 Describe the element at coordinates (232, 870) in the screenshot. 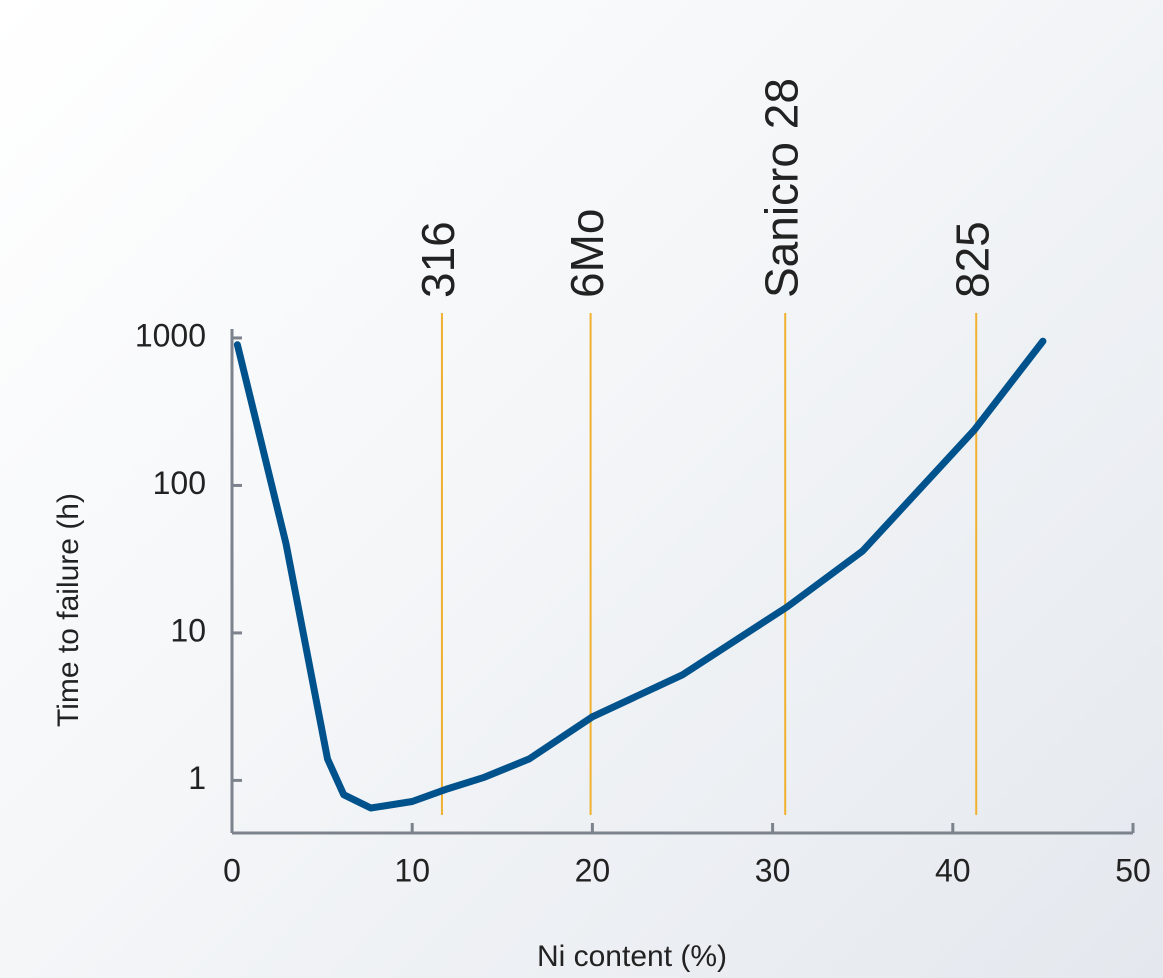

I see `x-tick-label: 0` at that location.